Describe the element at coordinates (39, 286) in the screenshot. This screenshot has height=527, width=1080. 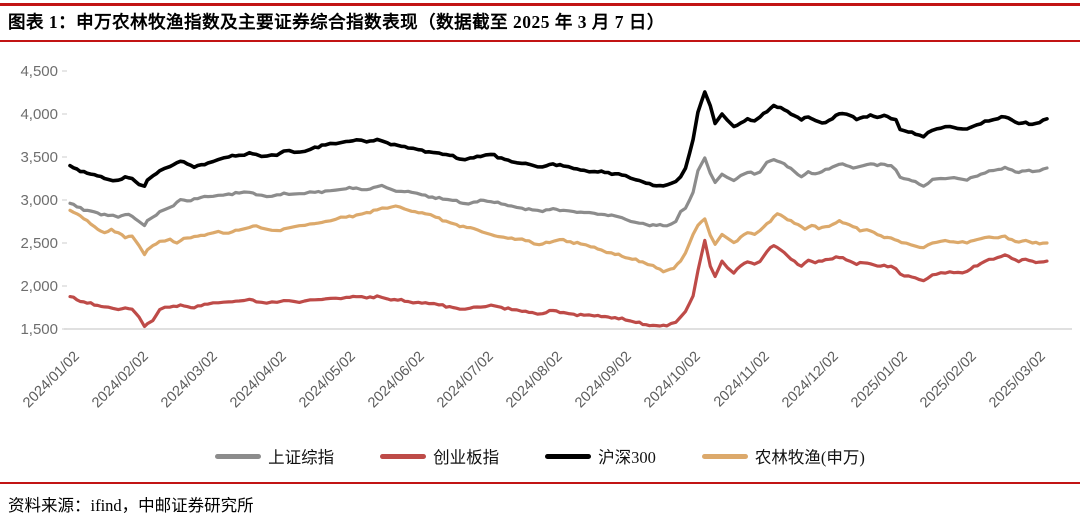
I see `y-tick-label: 2,000` at that location.